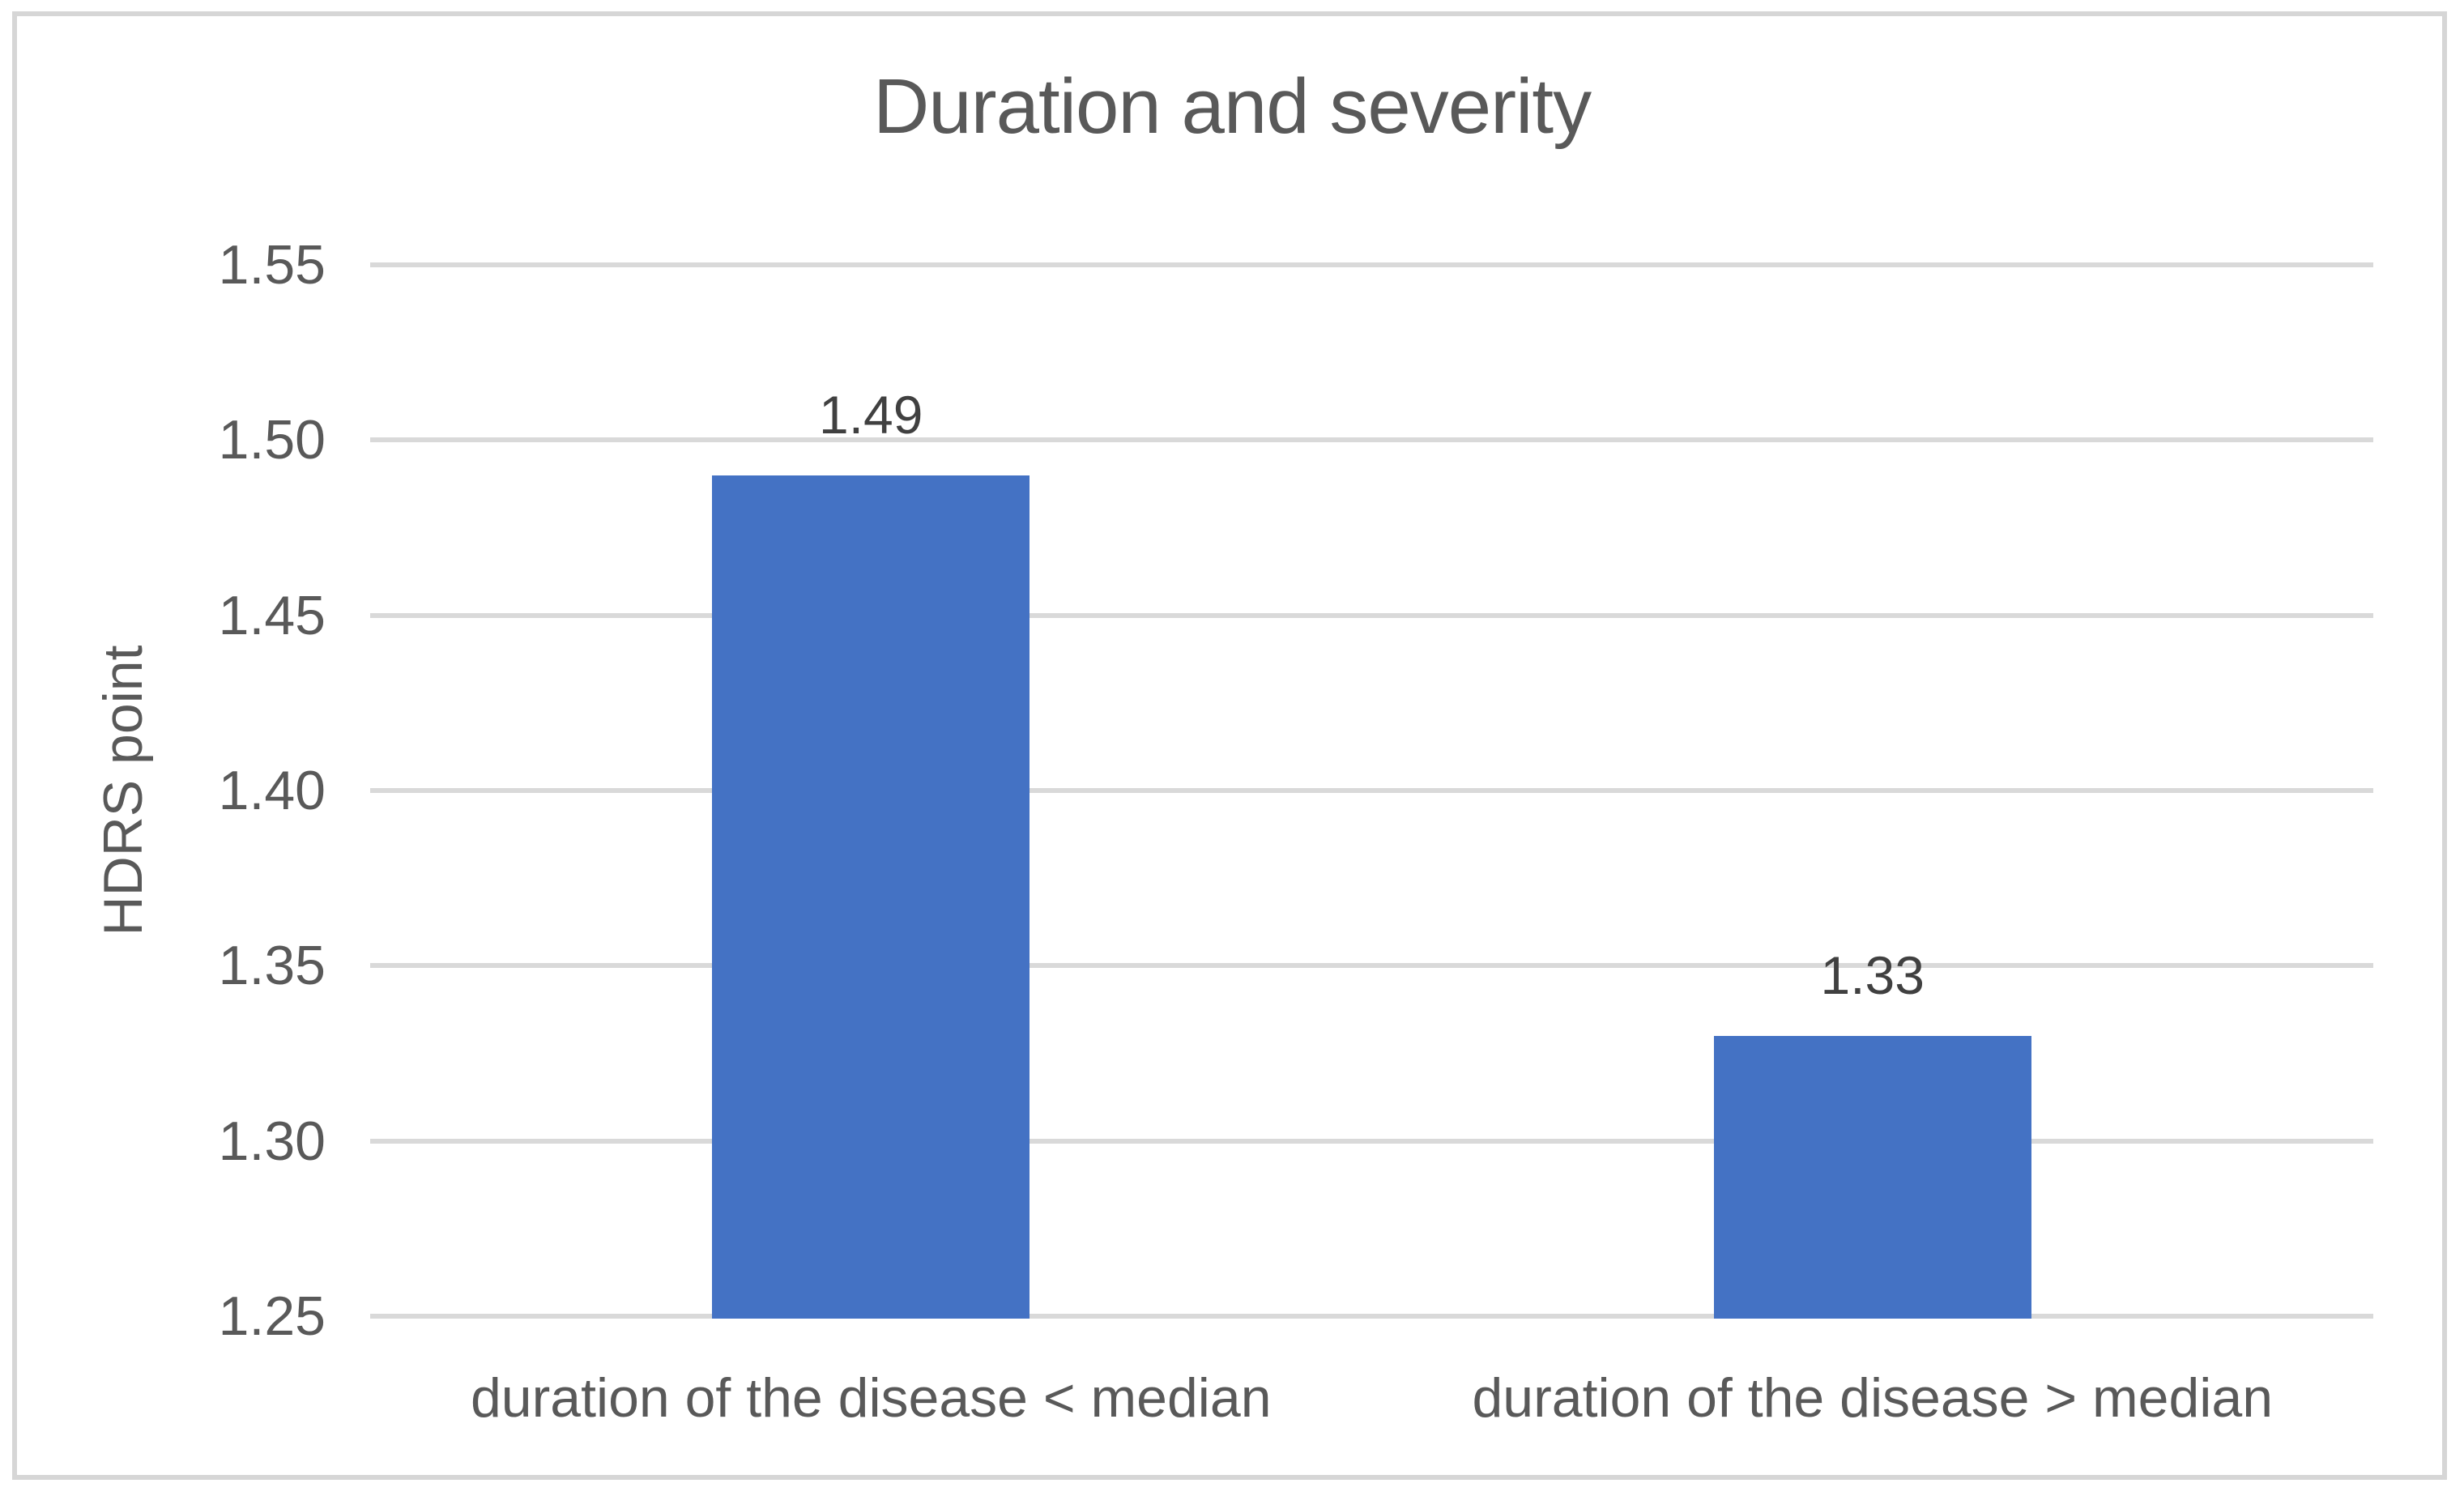  Describe the element at coordinates (1873, 1398) in the screenshot. I see `x-category-label: duration of the disease > median` at that location.